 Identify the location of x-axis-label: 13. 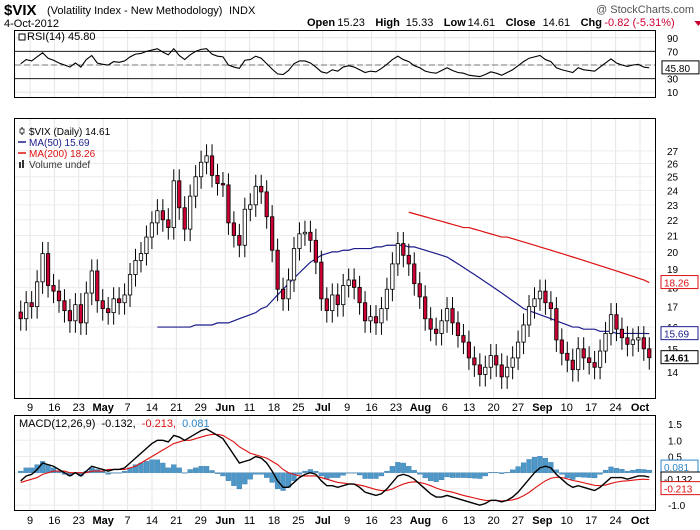
(469, 521).